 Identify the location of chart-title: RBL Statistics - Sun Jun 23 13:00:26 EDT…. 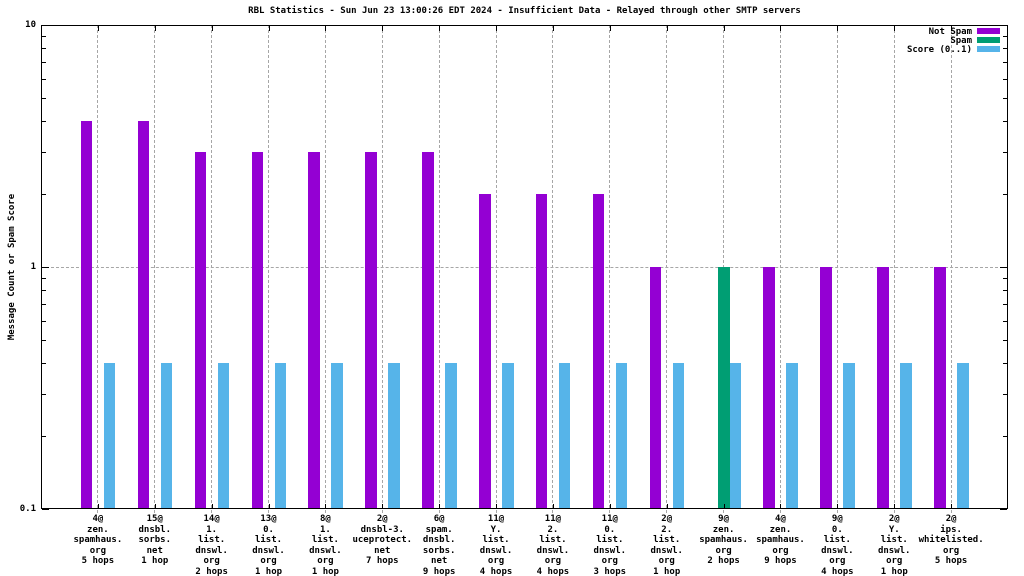
(524, 11).